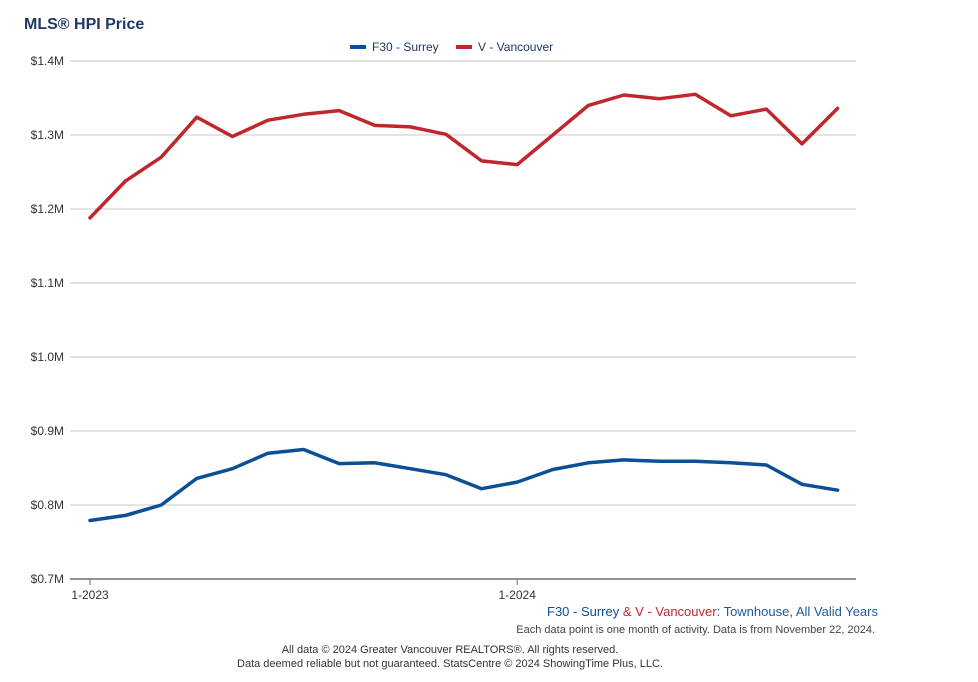  I want to click on legend-label: F30 - Surrey, so click(405, 47).